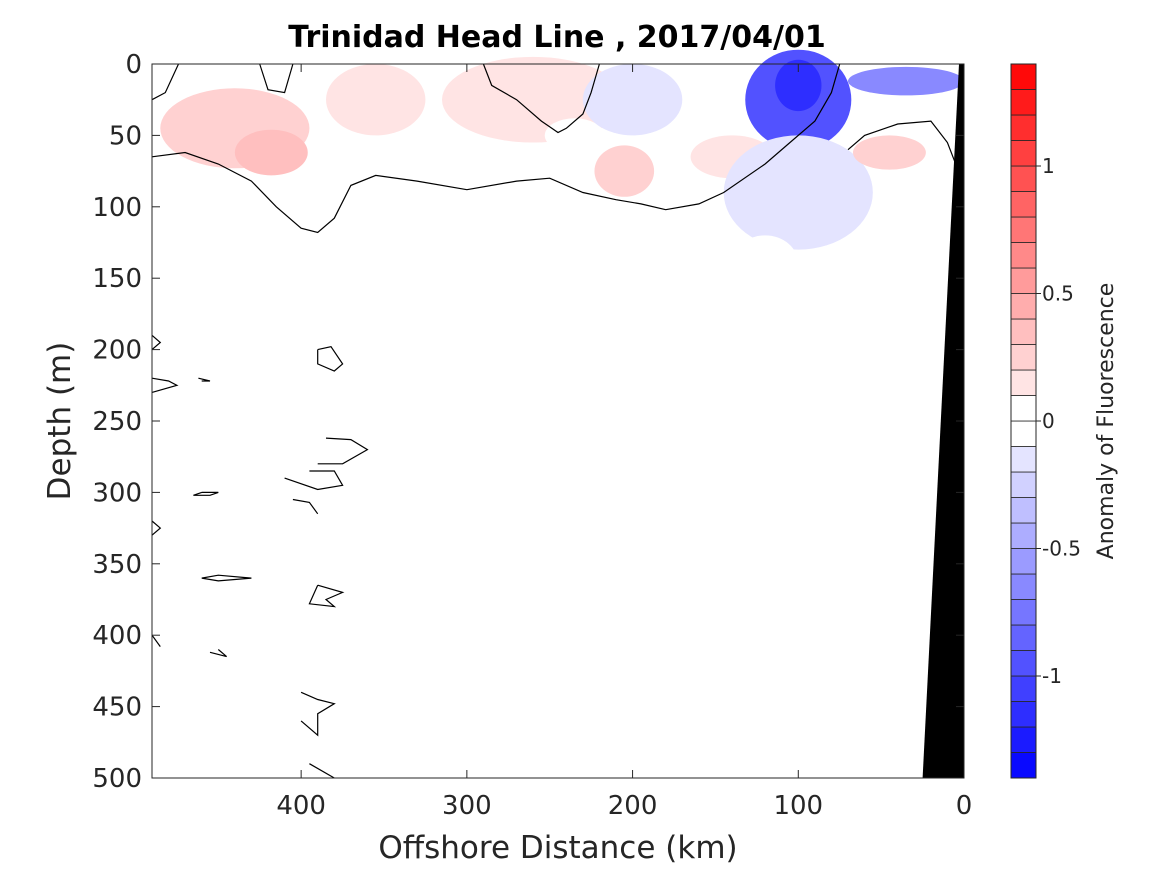  Describe the element at coordinates (117, 779) in the screenshot. I see `y-tick-label: 500` at that location.